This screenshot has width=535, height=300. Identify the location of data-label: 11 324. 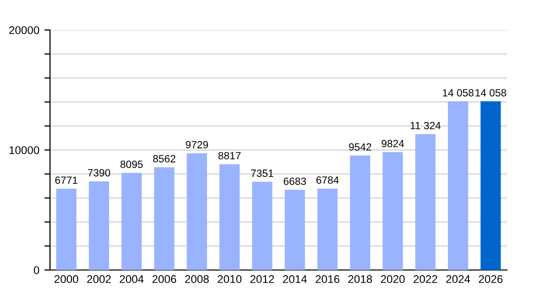
(425, 126).